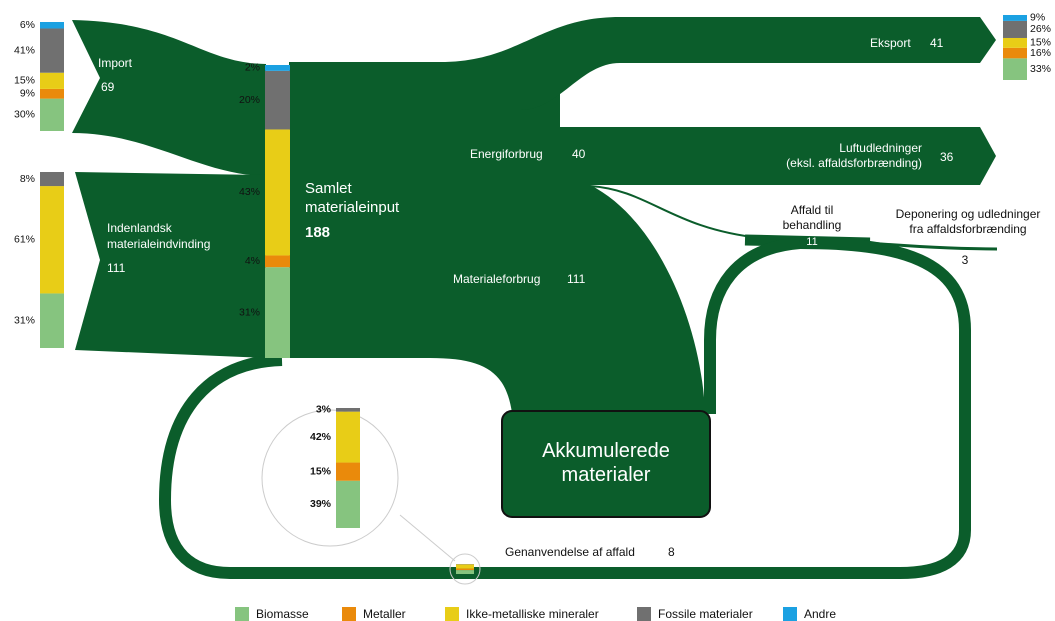 The width and height of the screenshot is (1055, 621). Describe the element at coordinates (330, 478) in the screenshot. I see `zoom-circle` at that location.